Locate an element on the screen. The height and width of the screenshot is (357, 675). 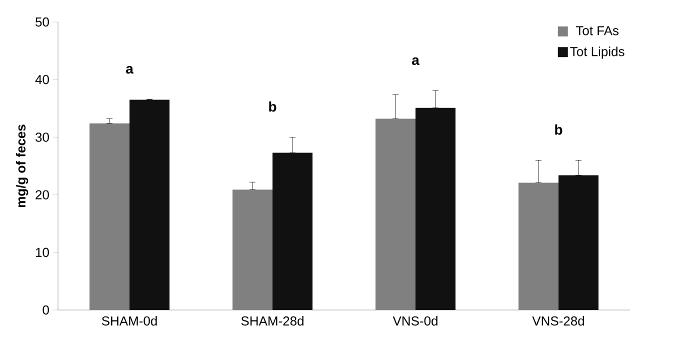
x-tick-label: SHAM-28d is located at coordinates (272, 321).